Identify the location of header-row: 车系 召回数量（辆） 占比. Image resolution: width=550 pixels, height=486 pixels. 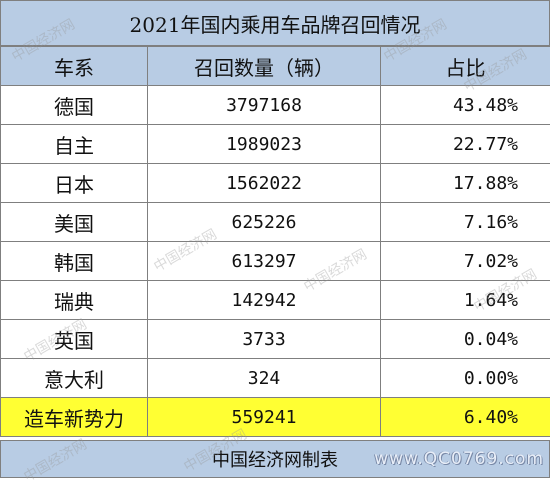
(275, 66).